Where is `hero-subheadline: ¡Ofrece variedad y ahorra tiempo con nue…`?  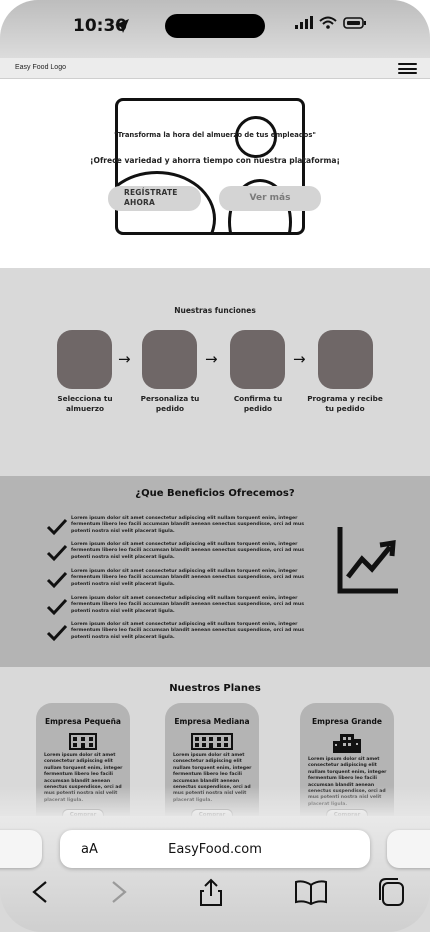 hero-subheadline: ¡Ofrece variedad y ahorra tiempo con nue… is located at coordinates (215, 160).